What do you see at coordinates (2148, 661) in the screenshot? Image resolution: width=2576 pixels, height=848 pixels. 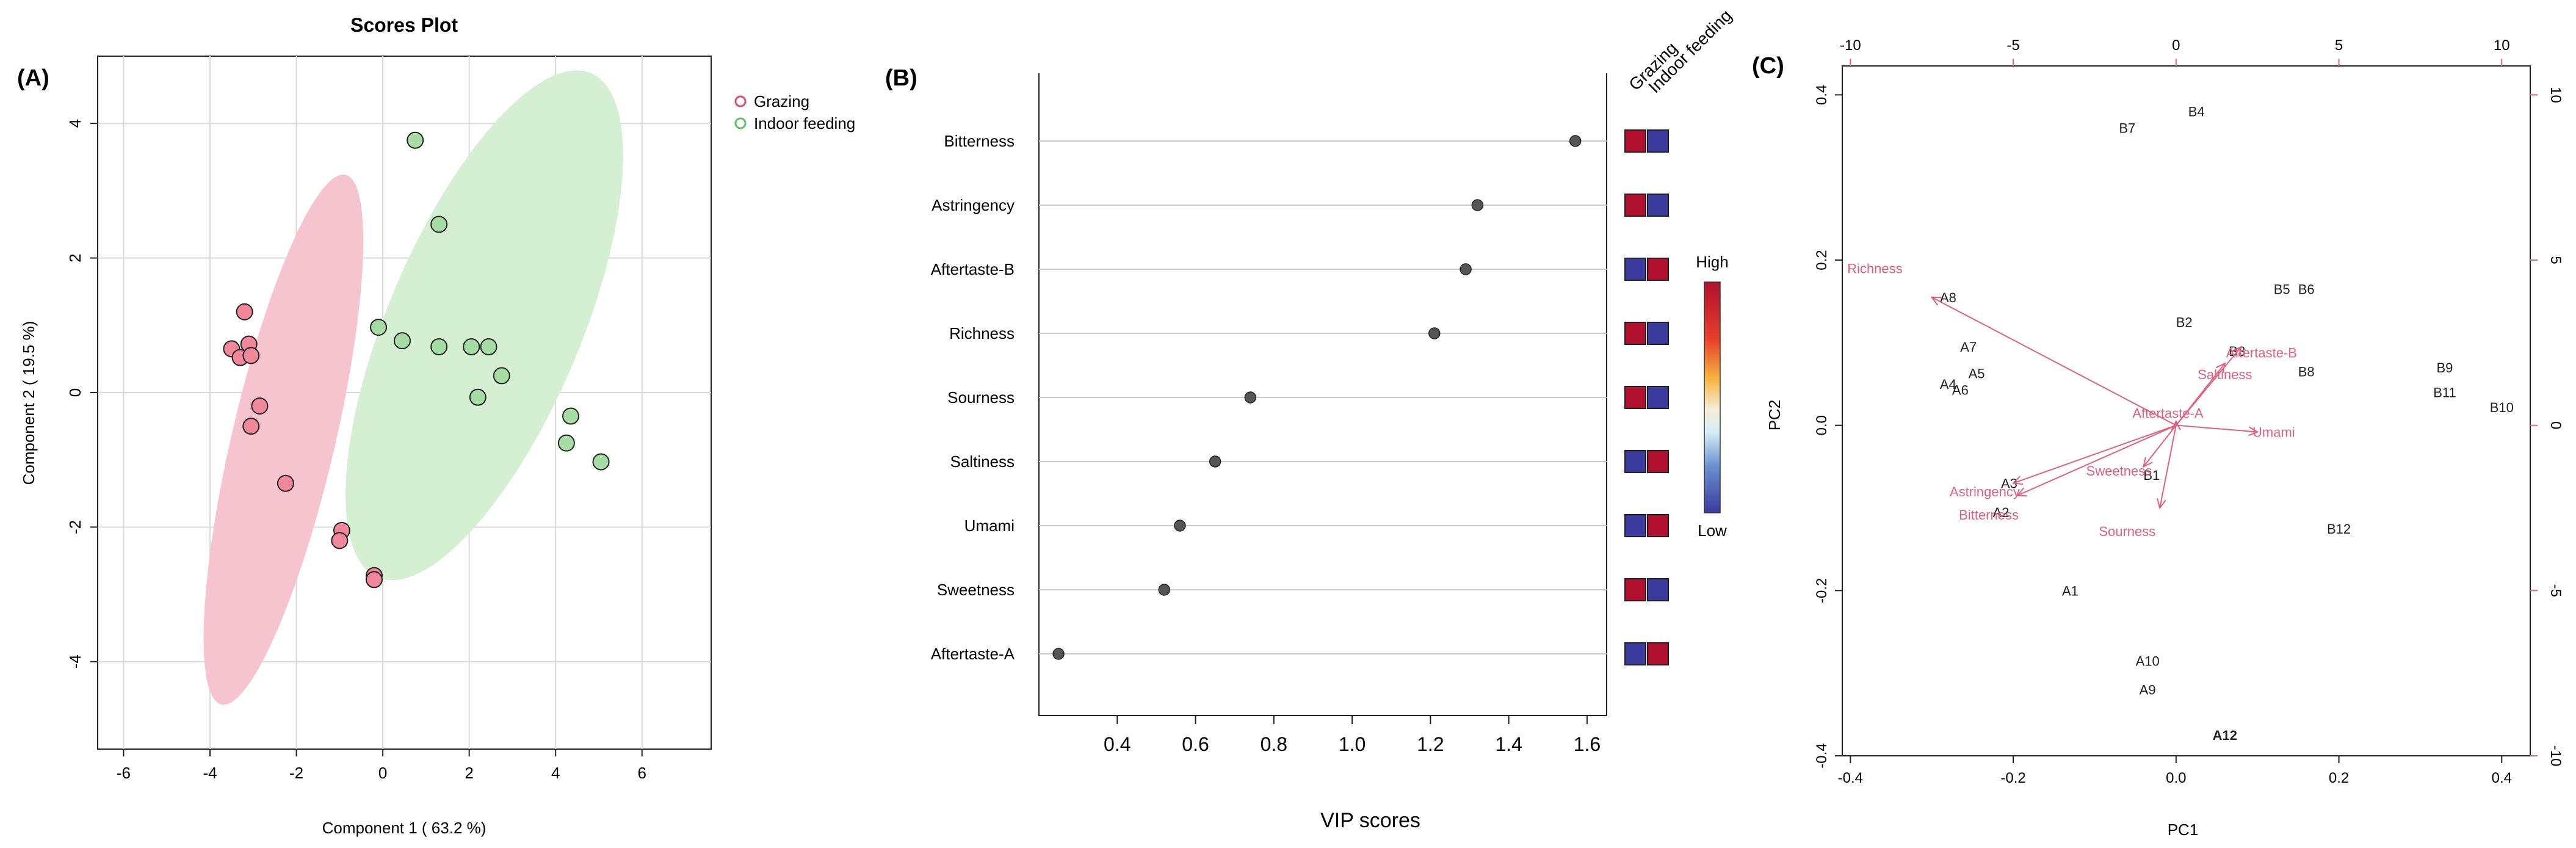 I see `sample-label-a10: A10` at bounding box center [2148, 661].